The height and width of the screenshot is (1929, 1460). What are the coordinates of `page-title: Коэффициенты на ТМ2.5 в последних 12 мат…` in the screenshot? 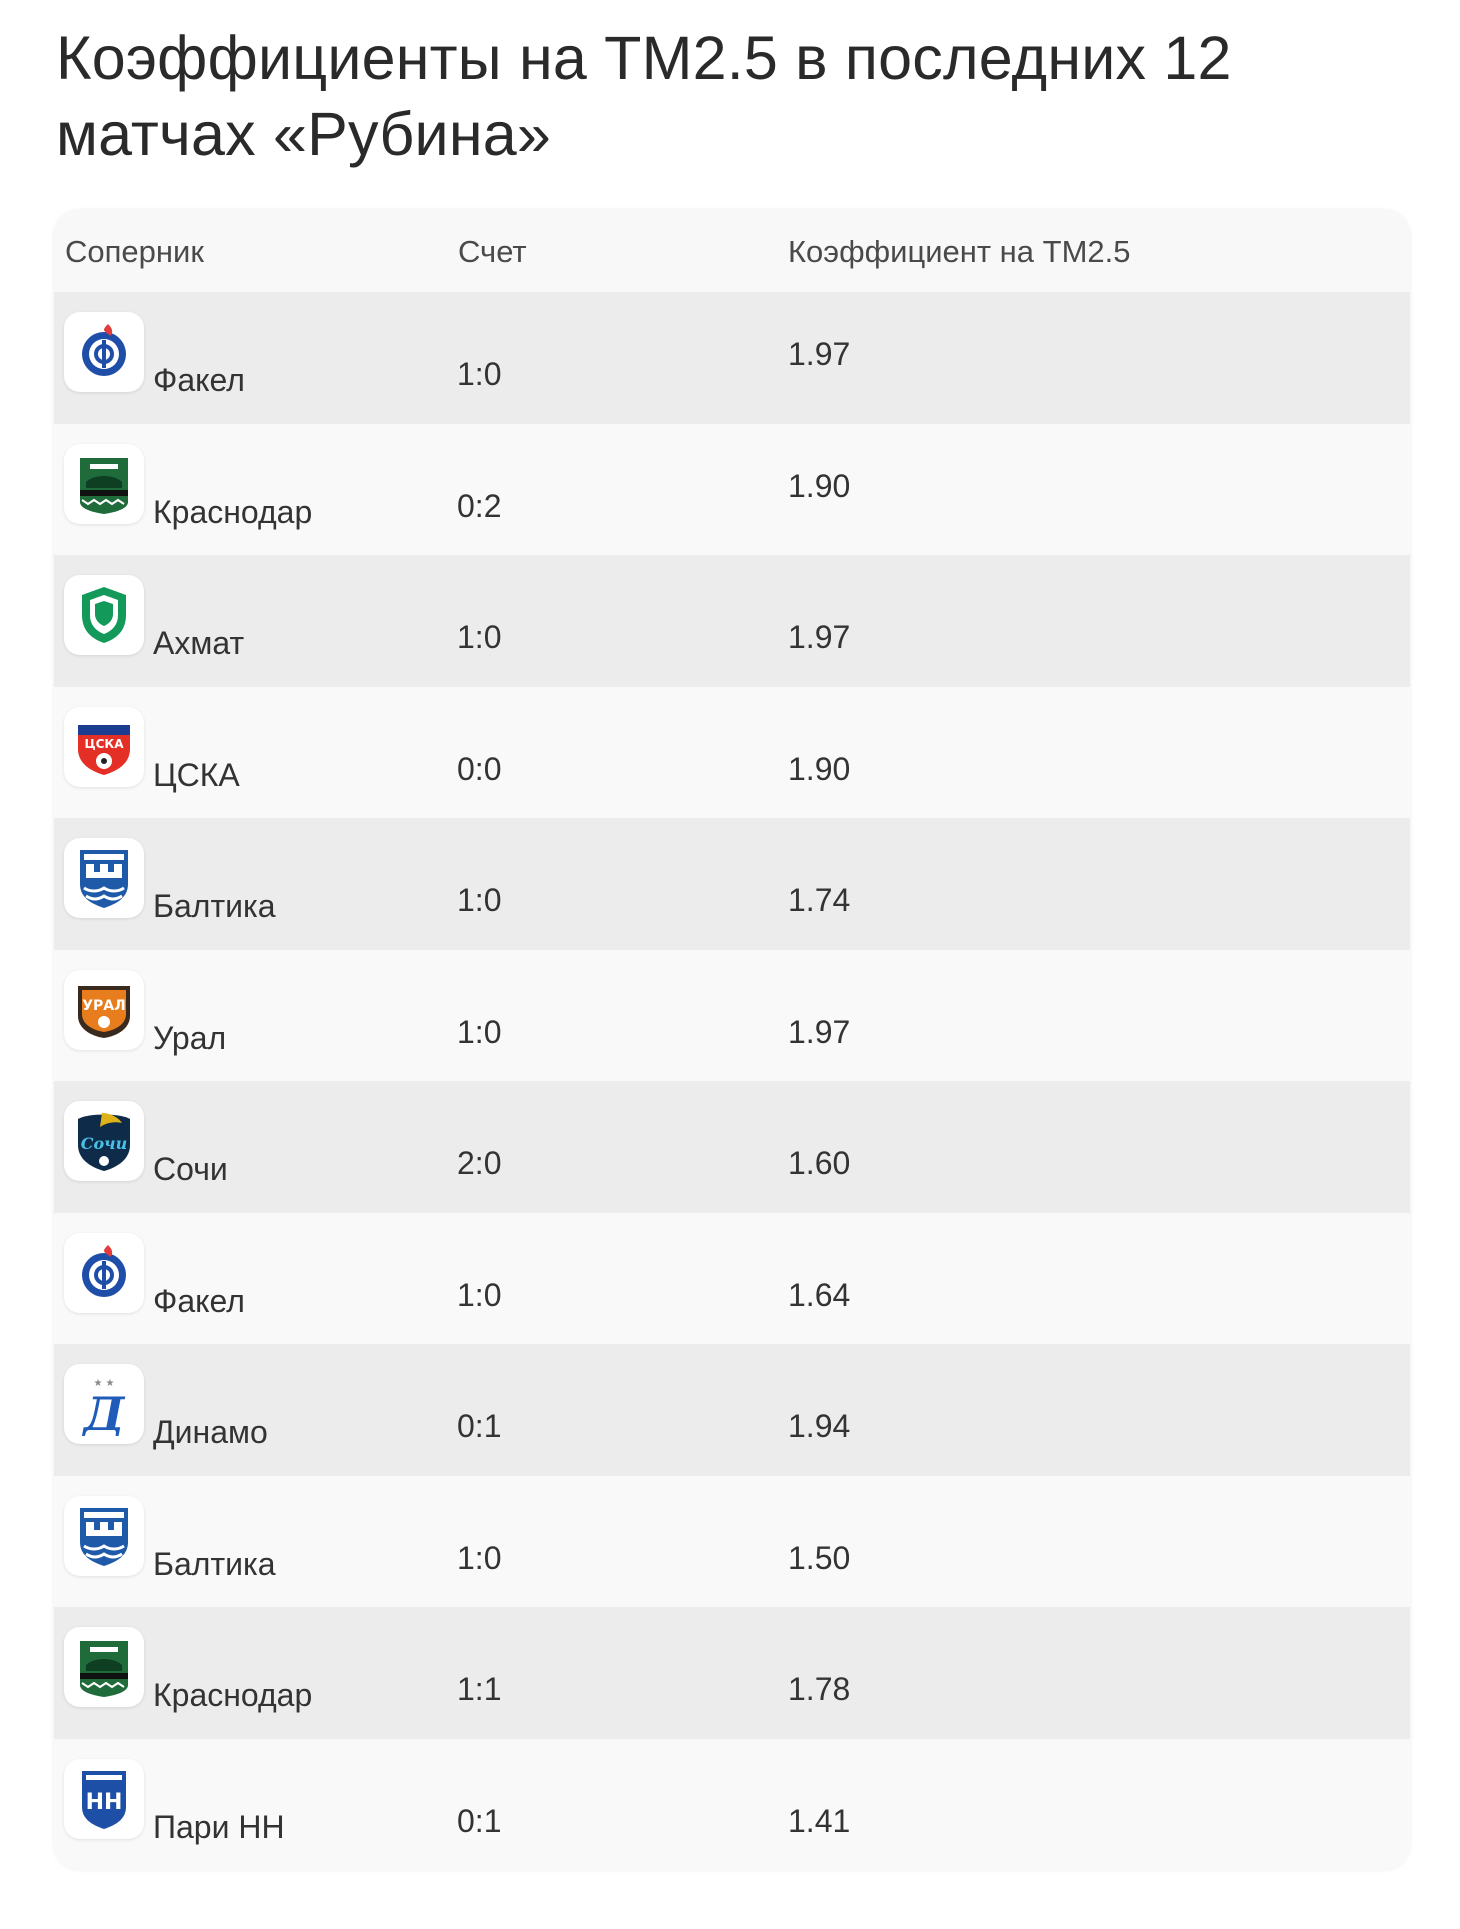 It's located at (644, 96).